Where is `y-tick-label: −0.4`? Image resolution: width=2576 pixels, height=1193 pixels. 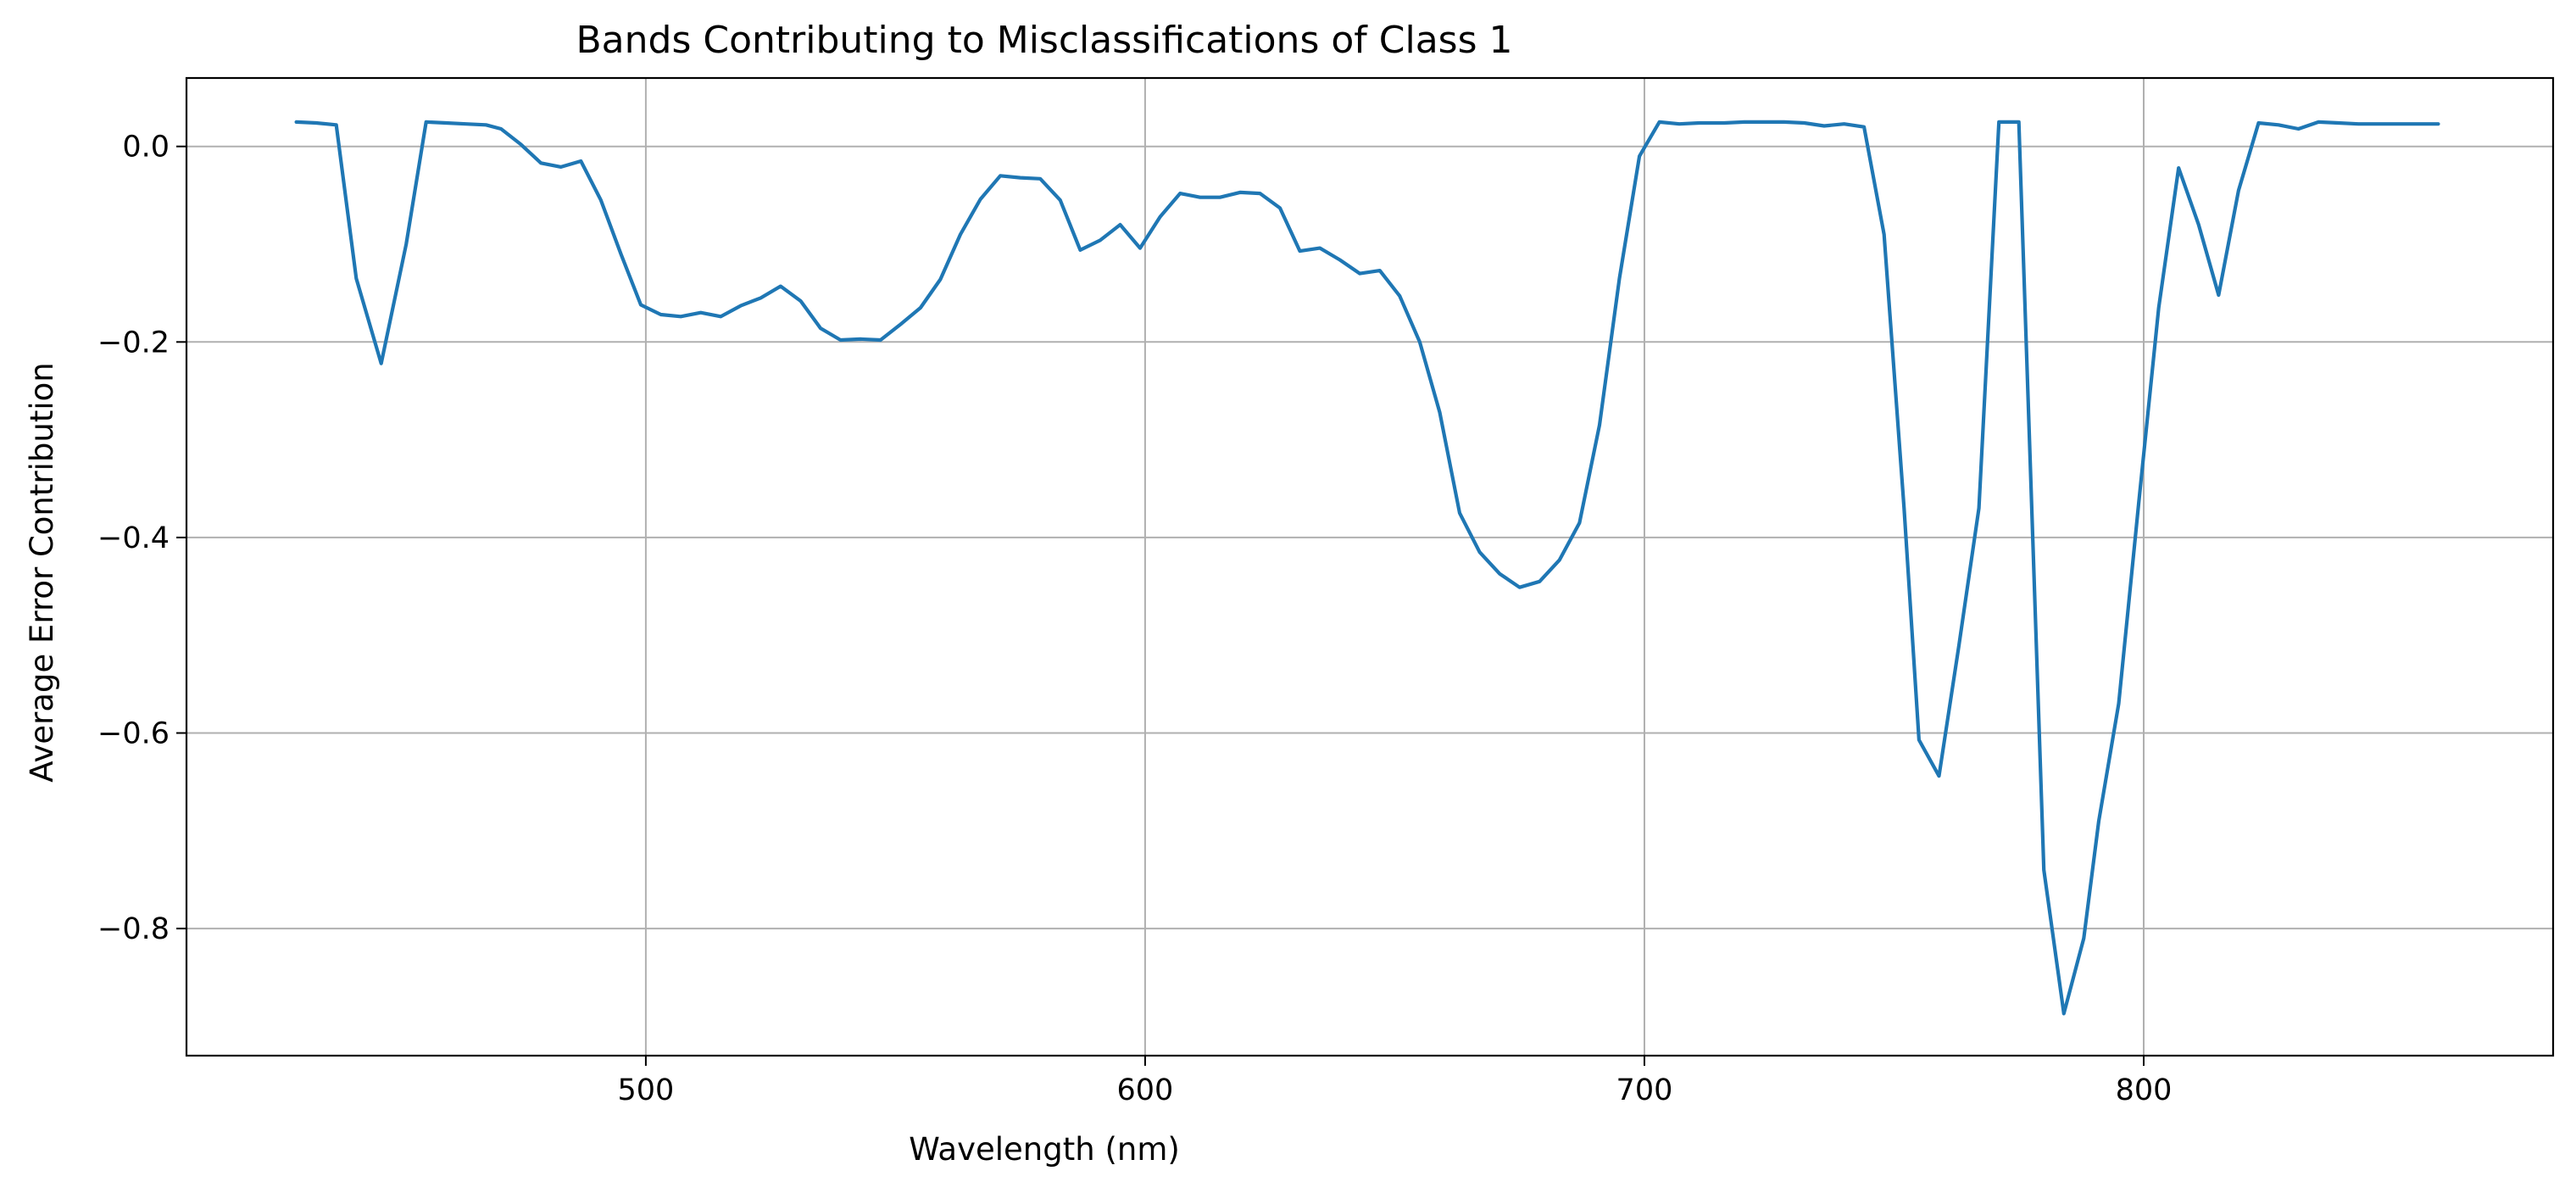
y-tick-label: −0.4 is located at coordinates (133, 538).